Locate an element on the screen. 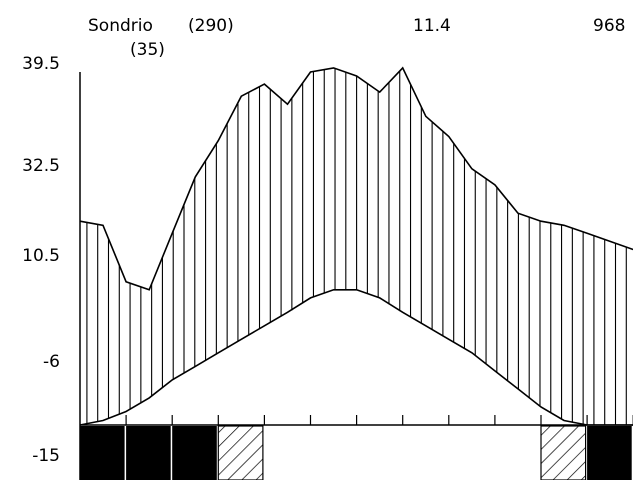 This screenshot has width=633, height=480. annual-precipitation: 968 is located at coordinates (609, 26).